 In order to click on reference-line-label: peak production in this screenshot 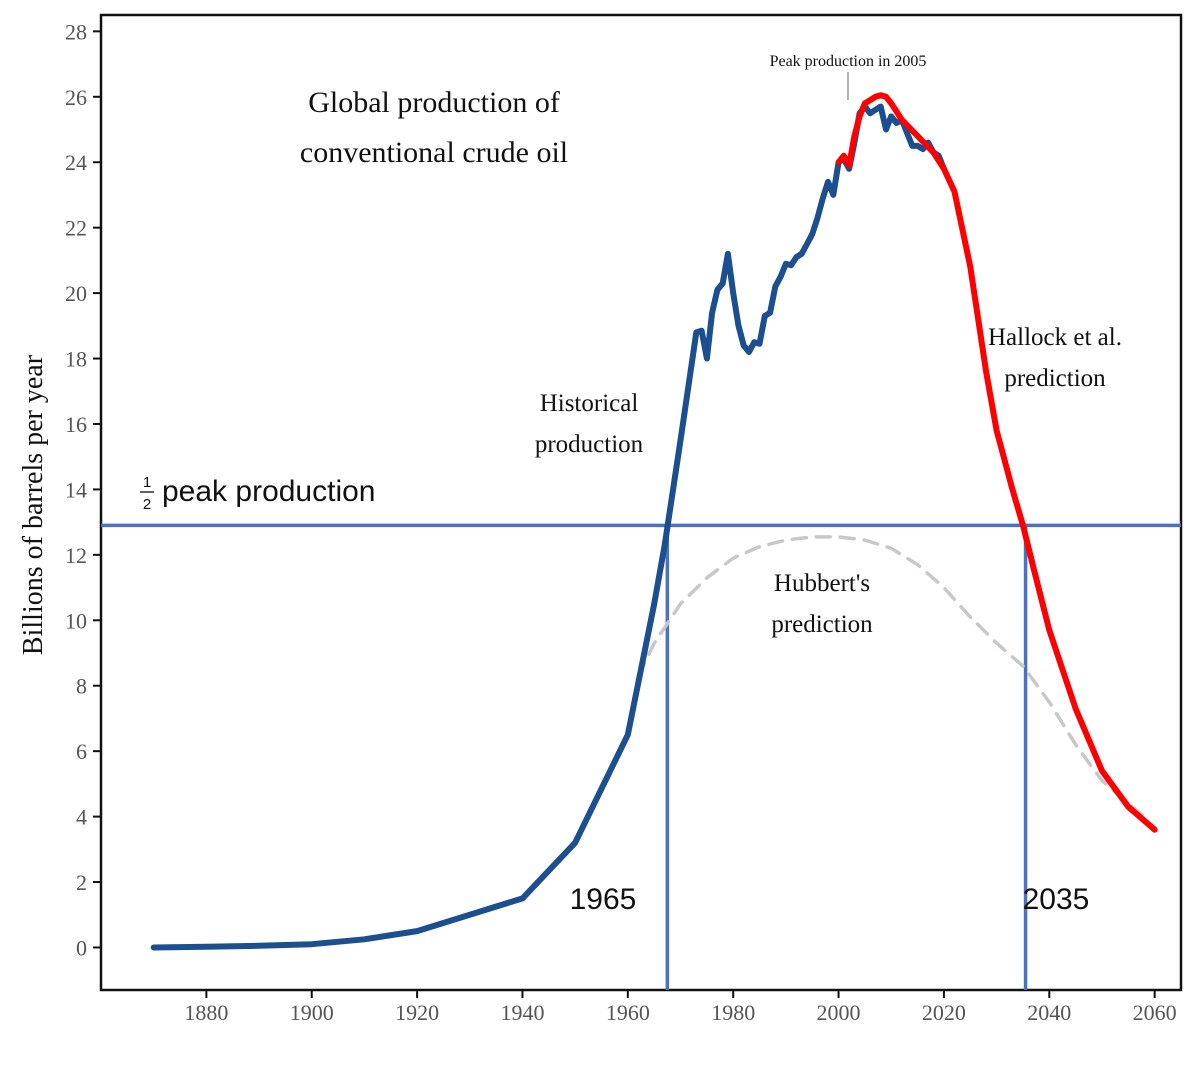, I will do `click(269, 491)`.